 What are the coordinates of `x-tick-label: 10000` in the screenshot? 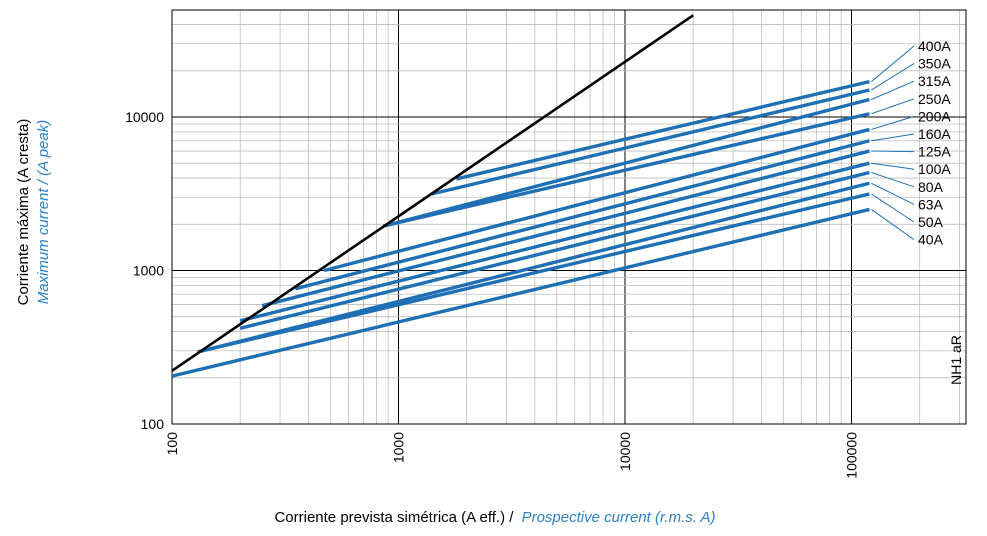 It's located at (625, 451).